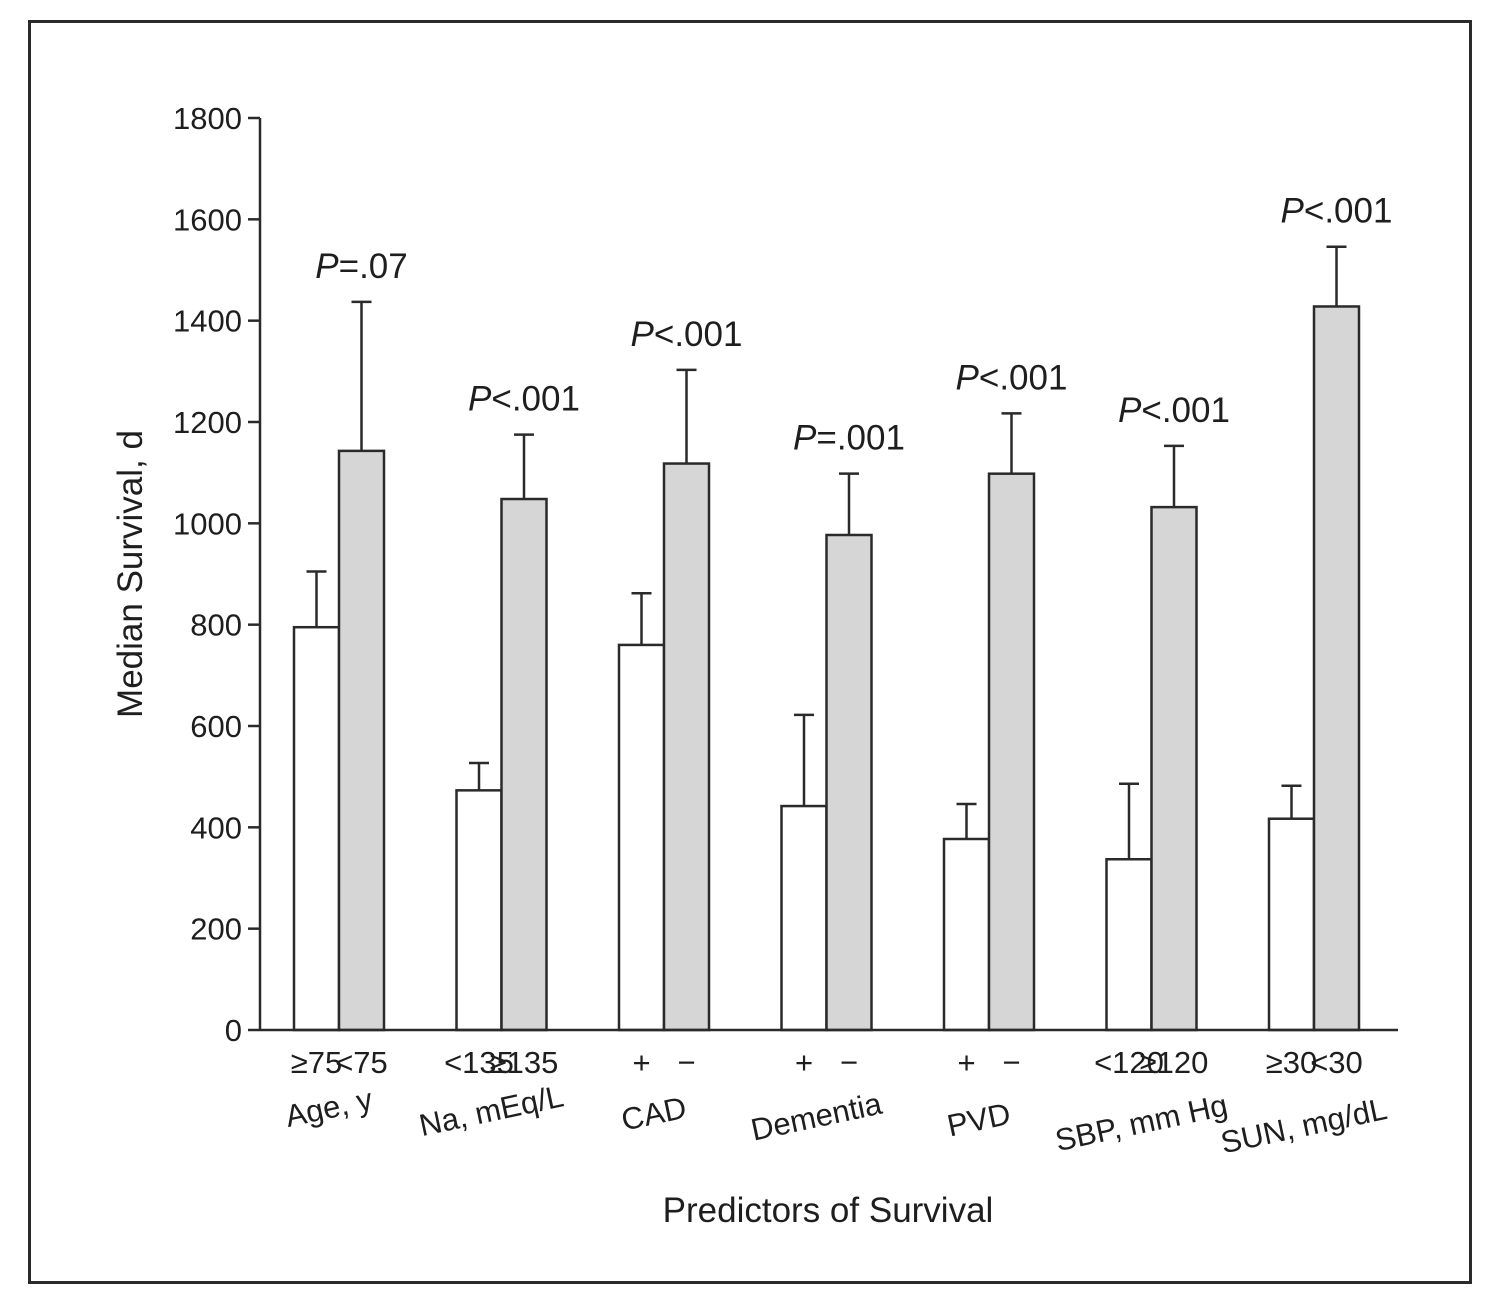  What do you see at coordinates (216, 827) in the screenshot?
I see `y-tick-label: 400` at bounding box center [216, 827].